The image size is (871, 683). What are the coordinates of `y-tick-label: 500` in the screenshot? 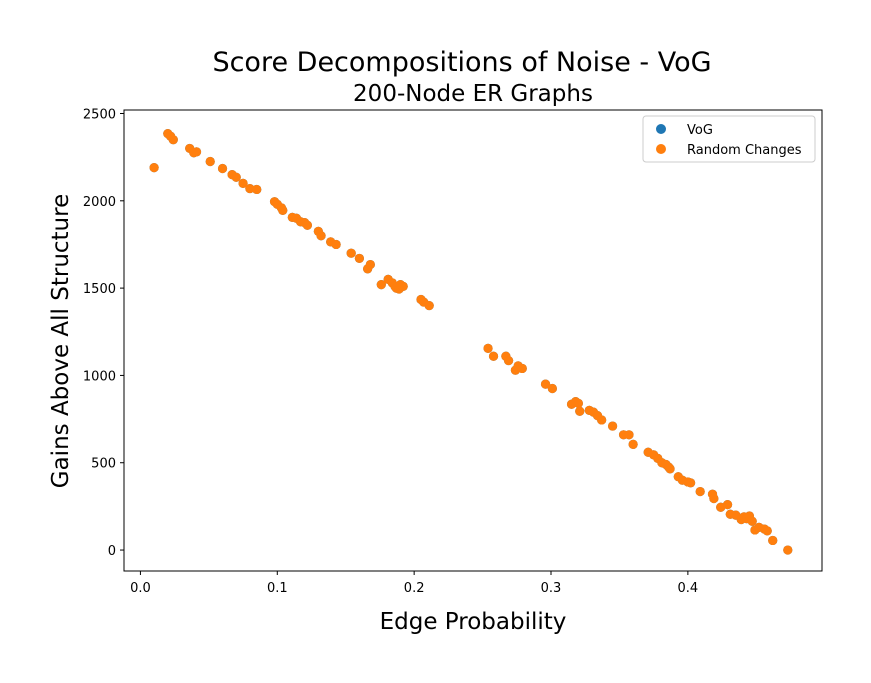 It's located at (103, 464).